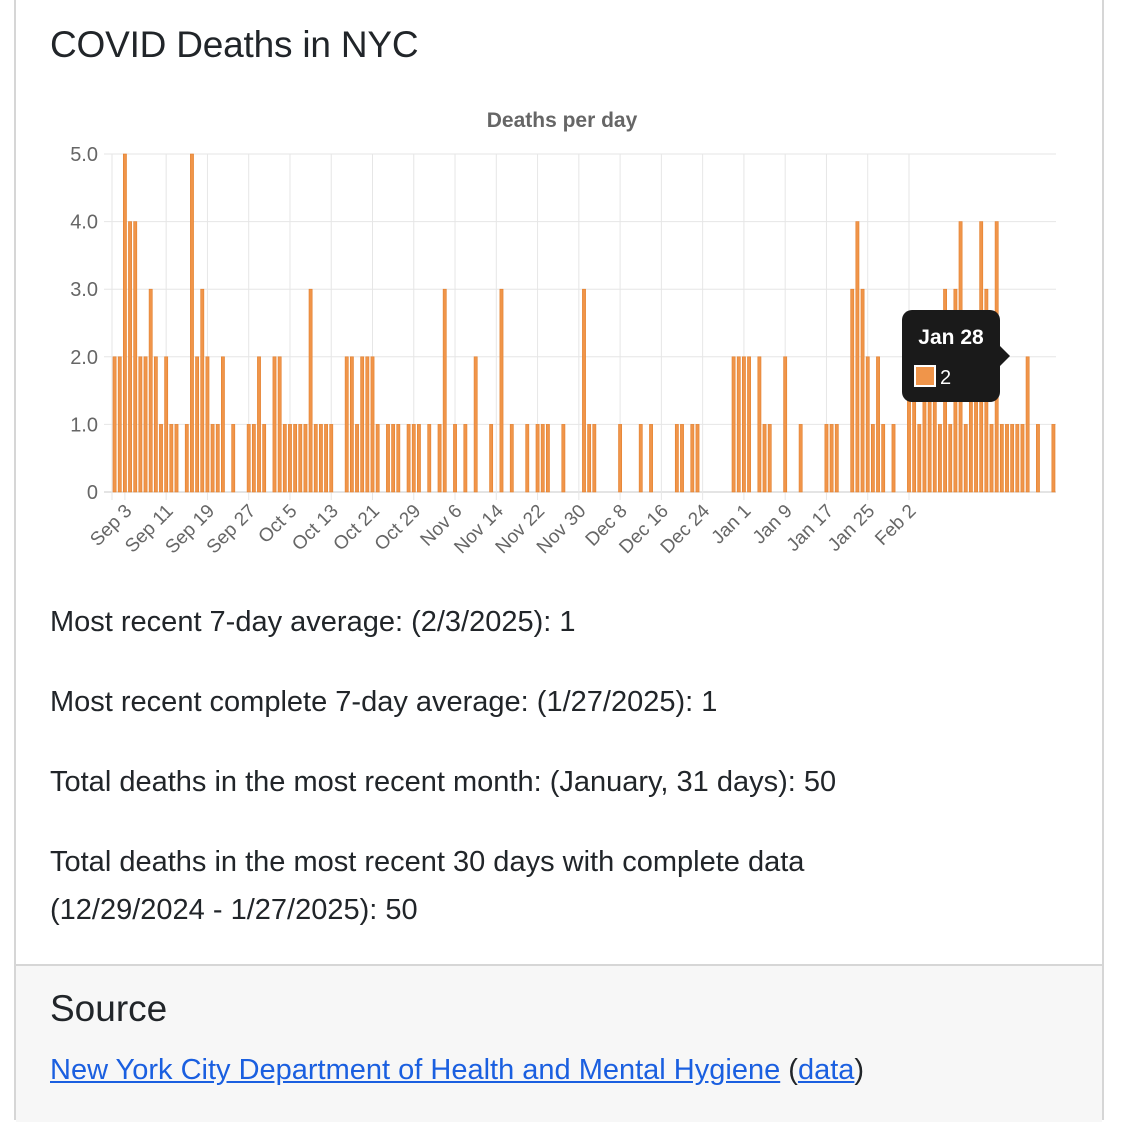  I want to click on data-link: data, so click(826, 1070).